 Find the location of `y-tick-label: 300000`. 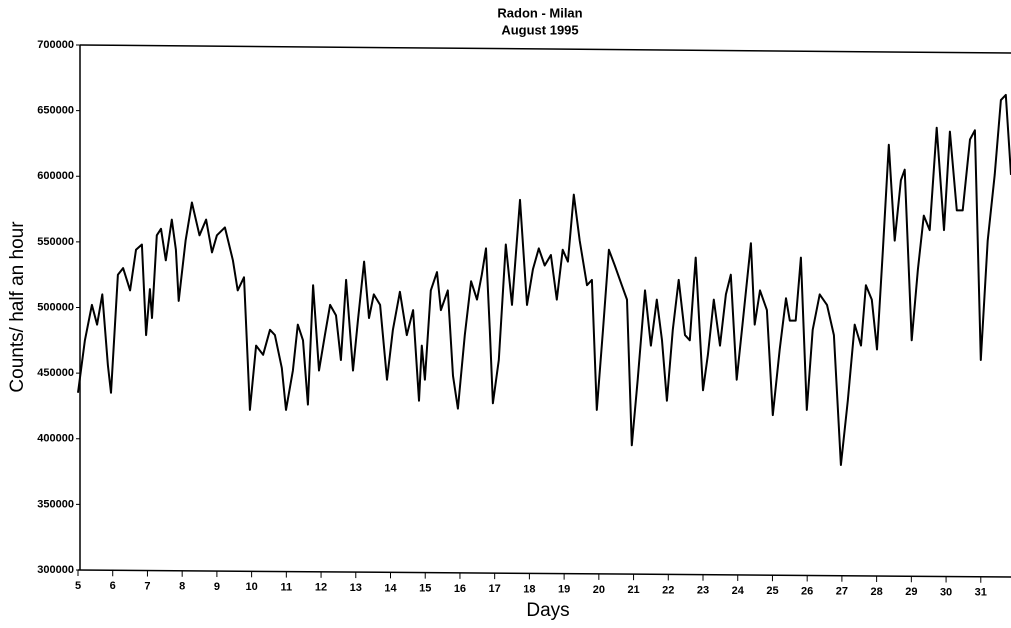

y-tick-label: 300000 is located at coordinates (55, 570).